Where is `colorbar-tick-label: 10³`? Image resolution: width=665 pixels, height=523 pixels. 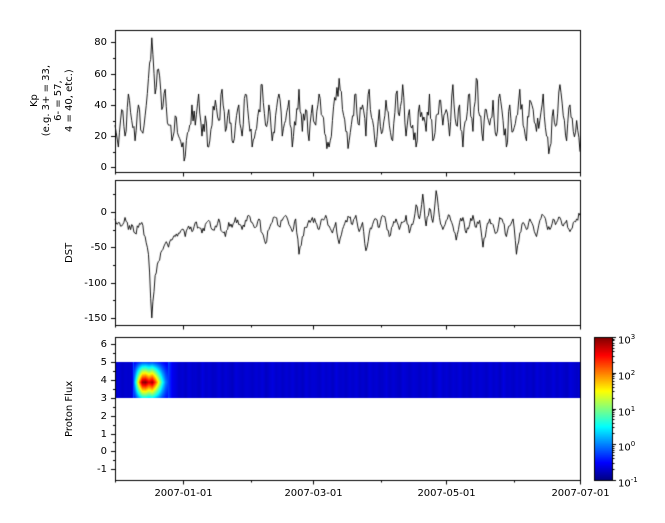
colorbar-tick-label: 10³ is located at coordinates (627, 339).